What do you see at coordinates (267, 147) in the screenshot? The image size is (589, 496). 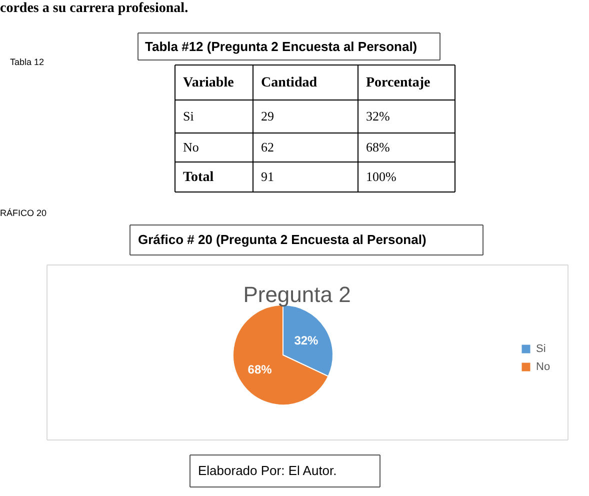 I see `text: 62` at bounding box center [267, 147].